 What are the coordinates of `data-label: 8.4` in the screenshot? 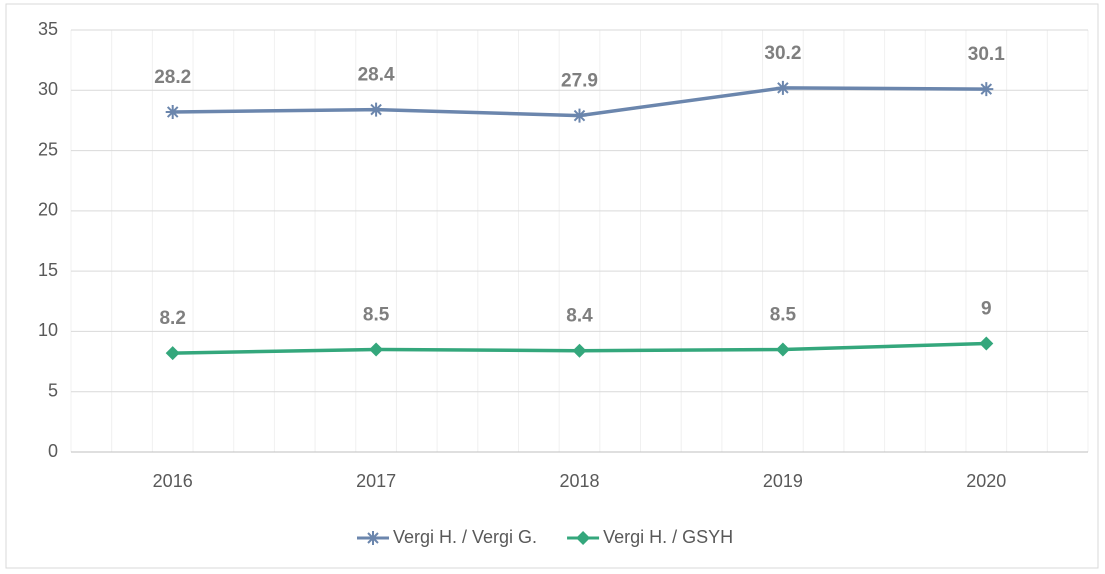 It's located at (579, 316).